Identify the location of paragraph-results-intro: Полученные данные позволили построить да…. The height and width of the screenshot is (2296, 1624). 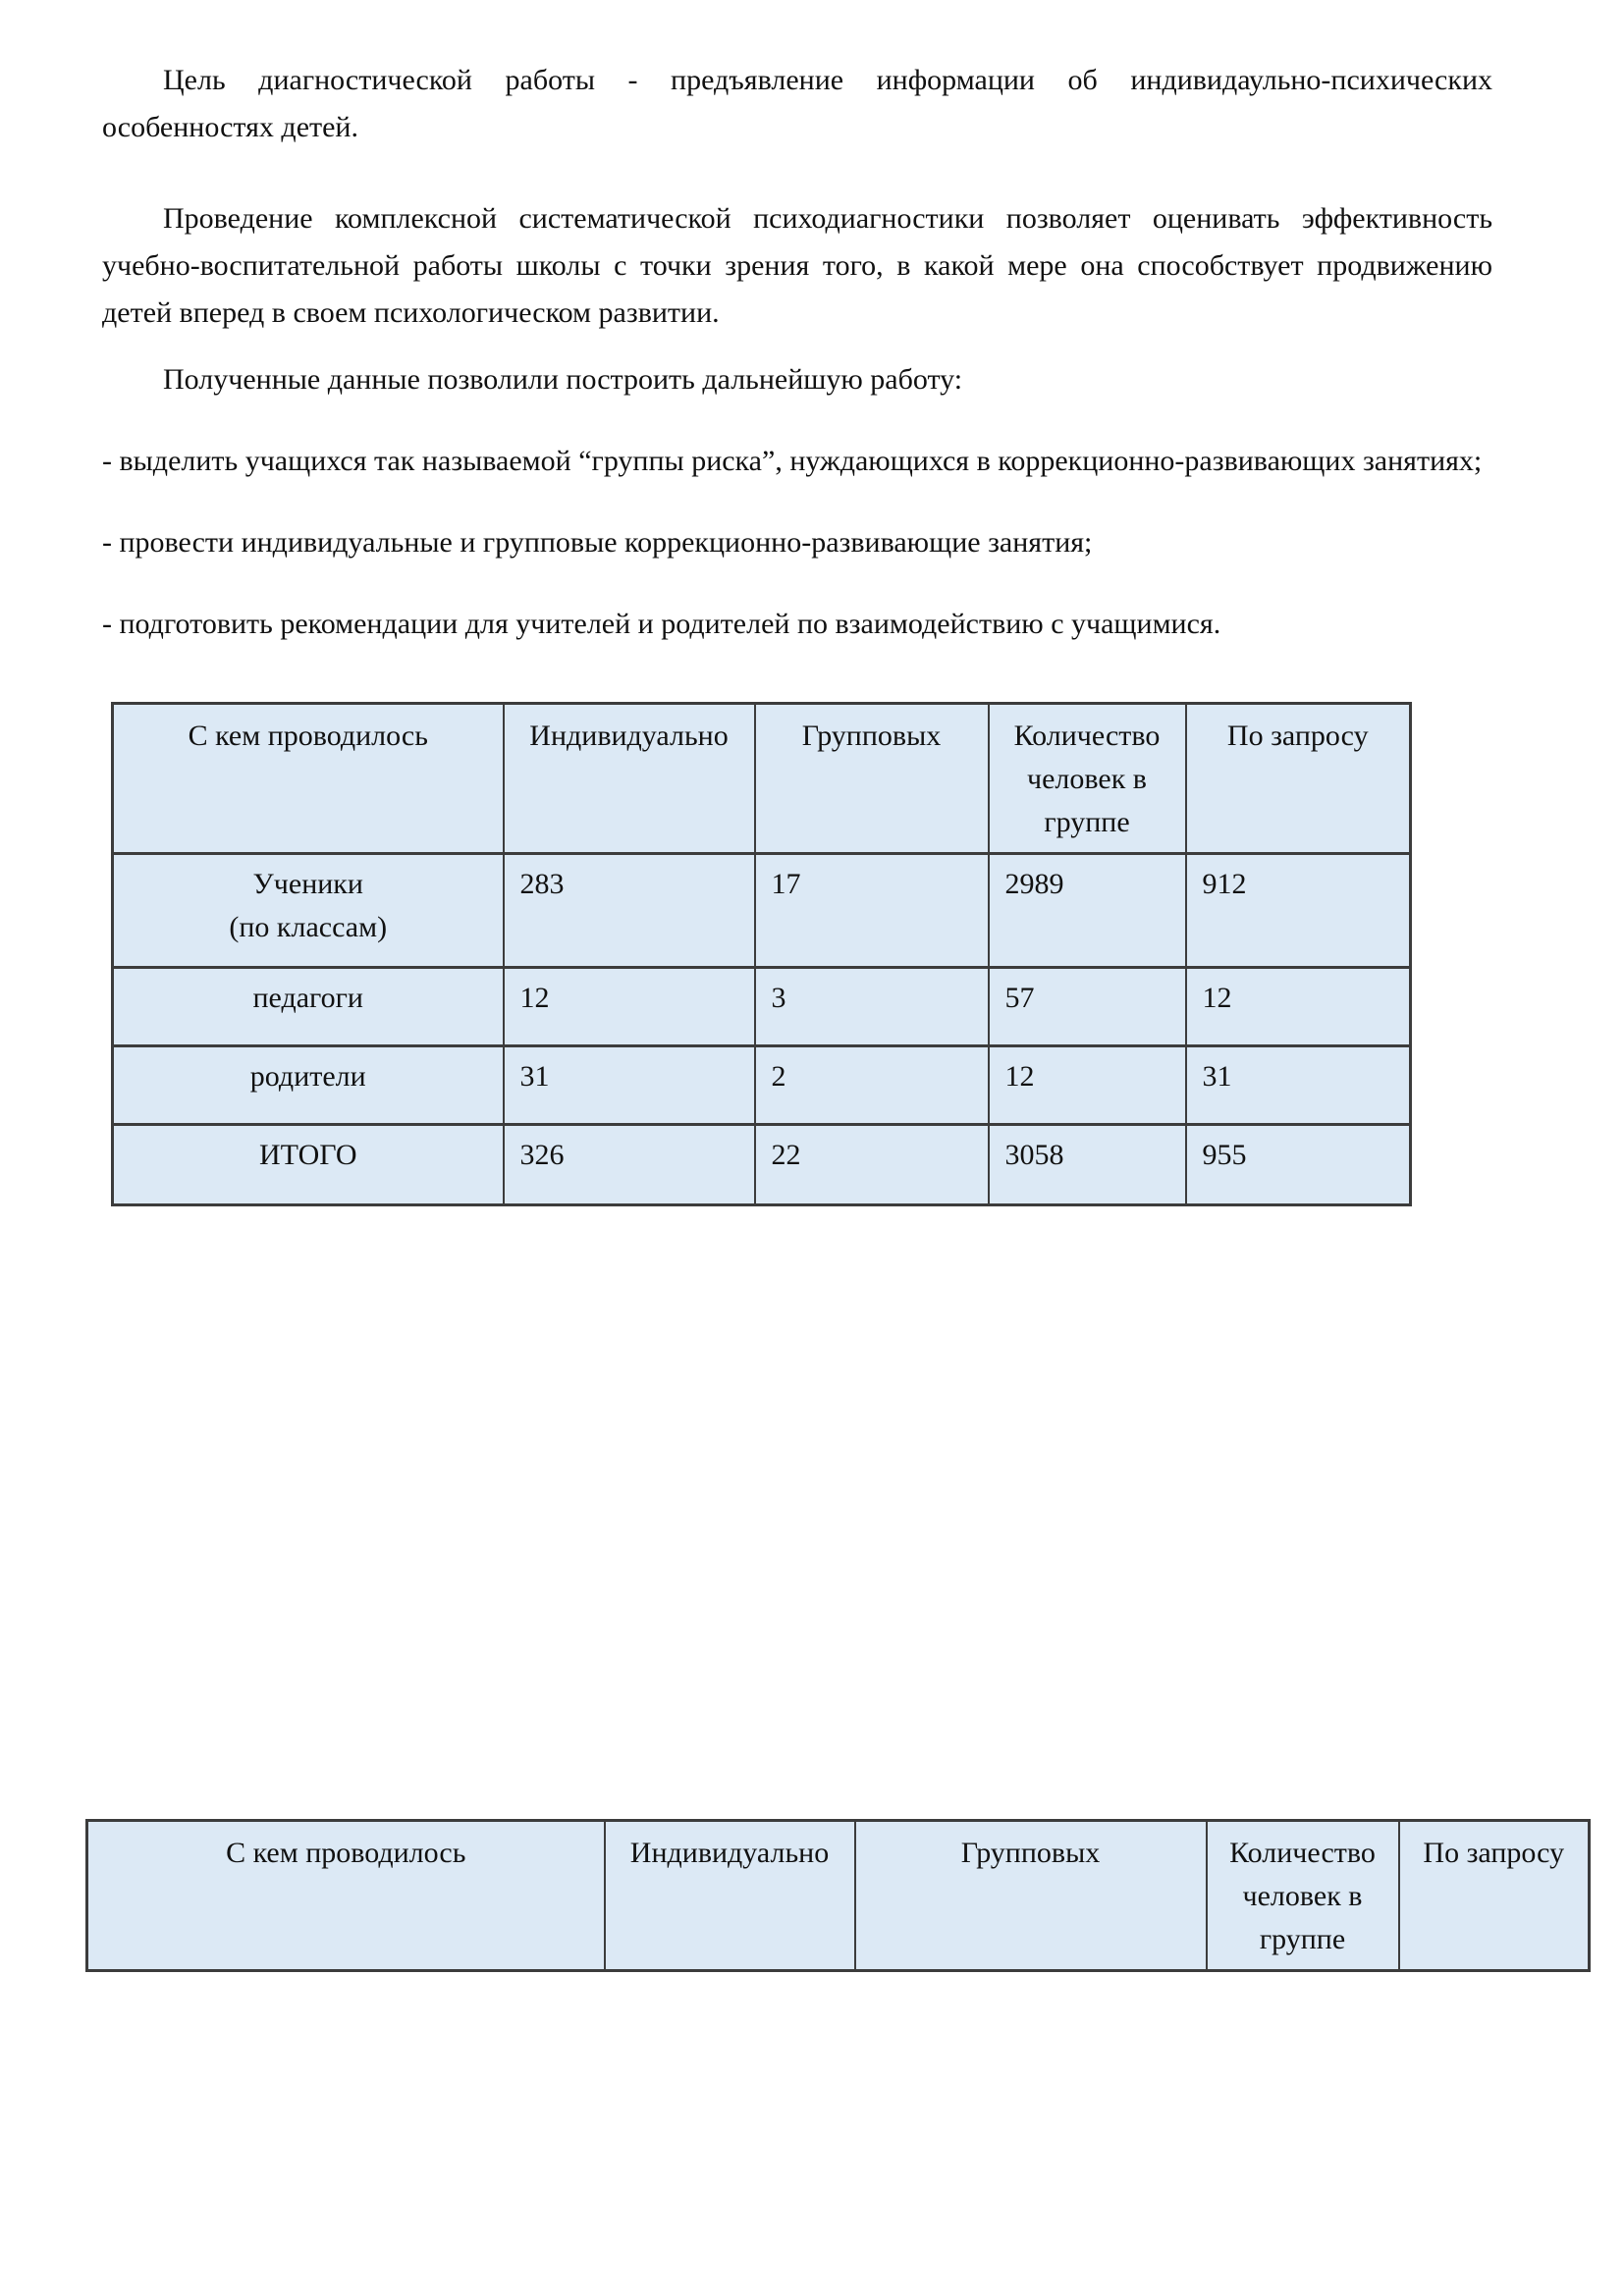
(563, 379).